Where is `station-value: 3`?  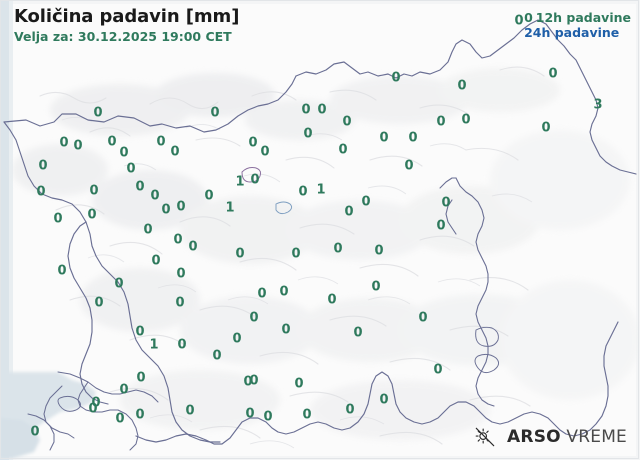 station-value: 3 is located at coordinates (598, 105).